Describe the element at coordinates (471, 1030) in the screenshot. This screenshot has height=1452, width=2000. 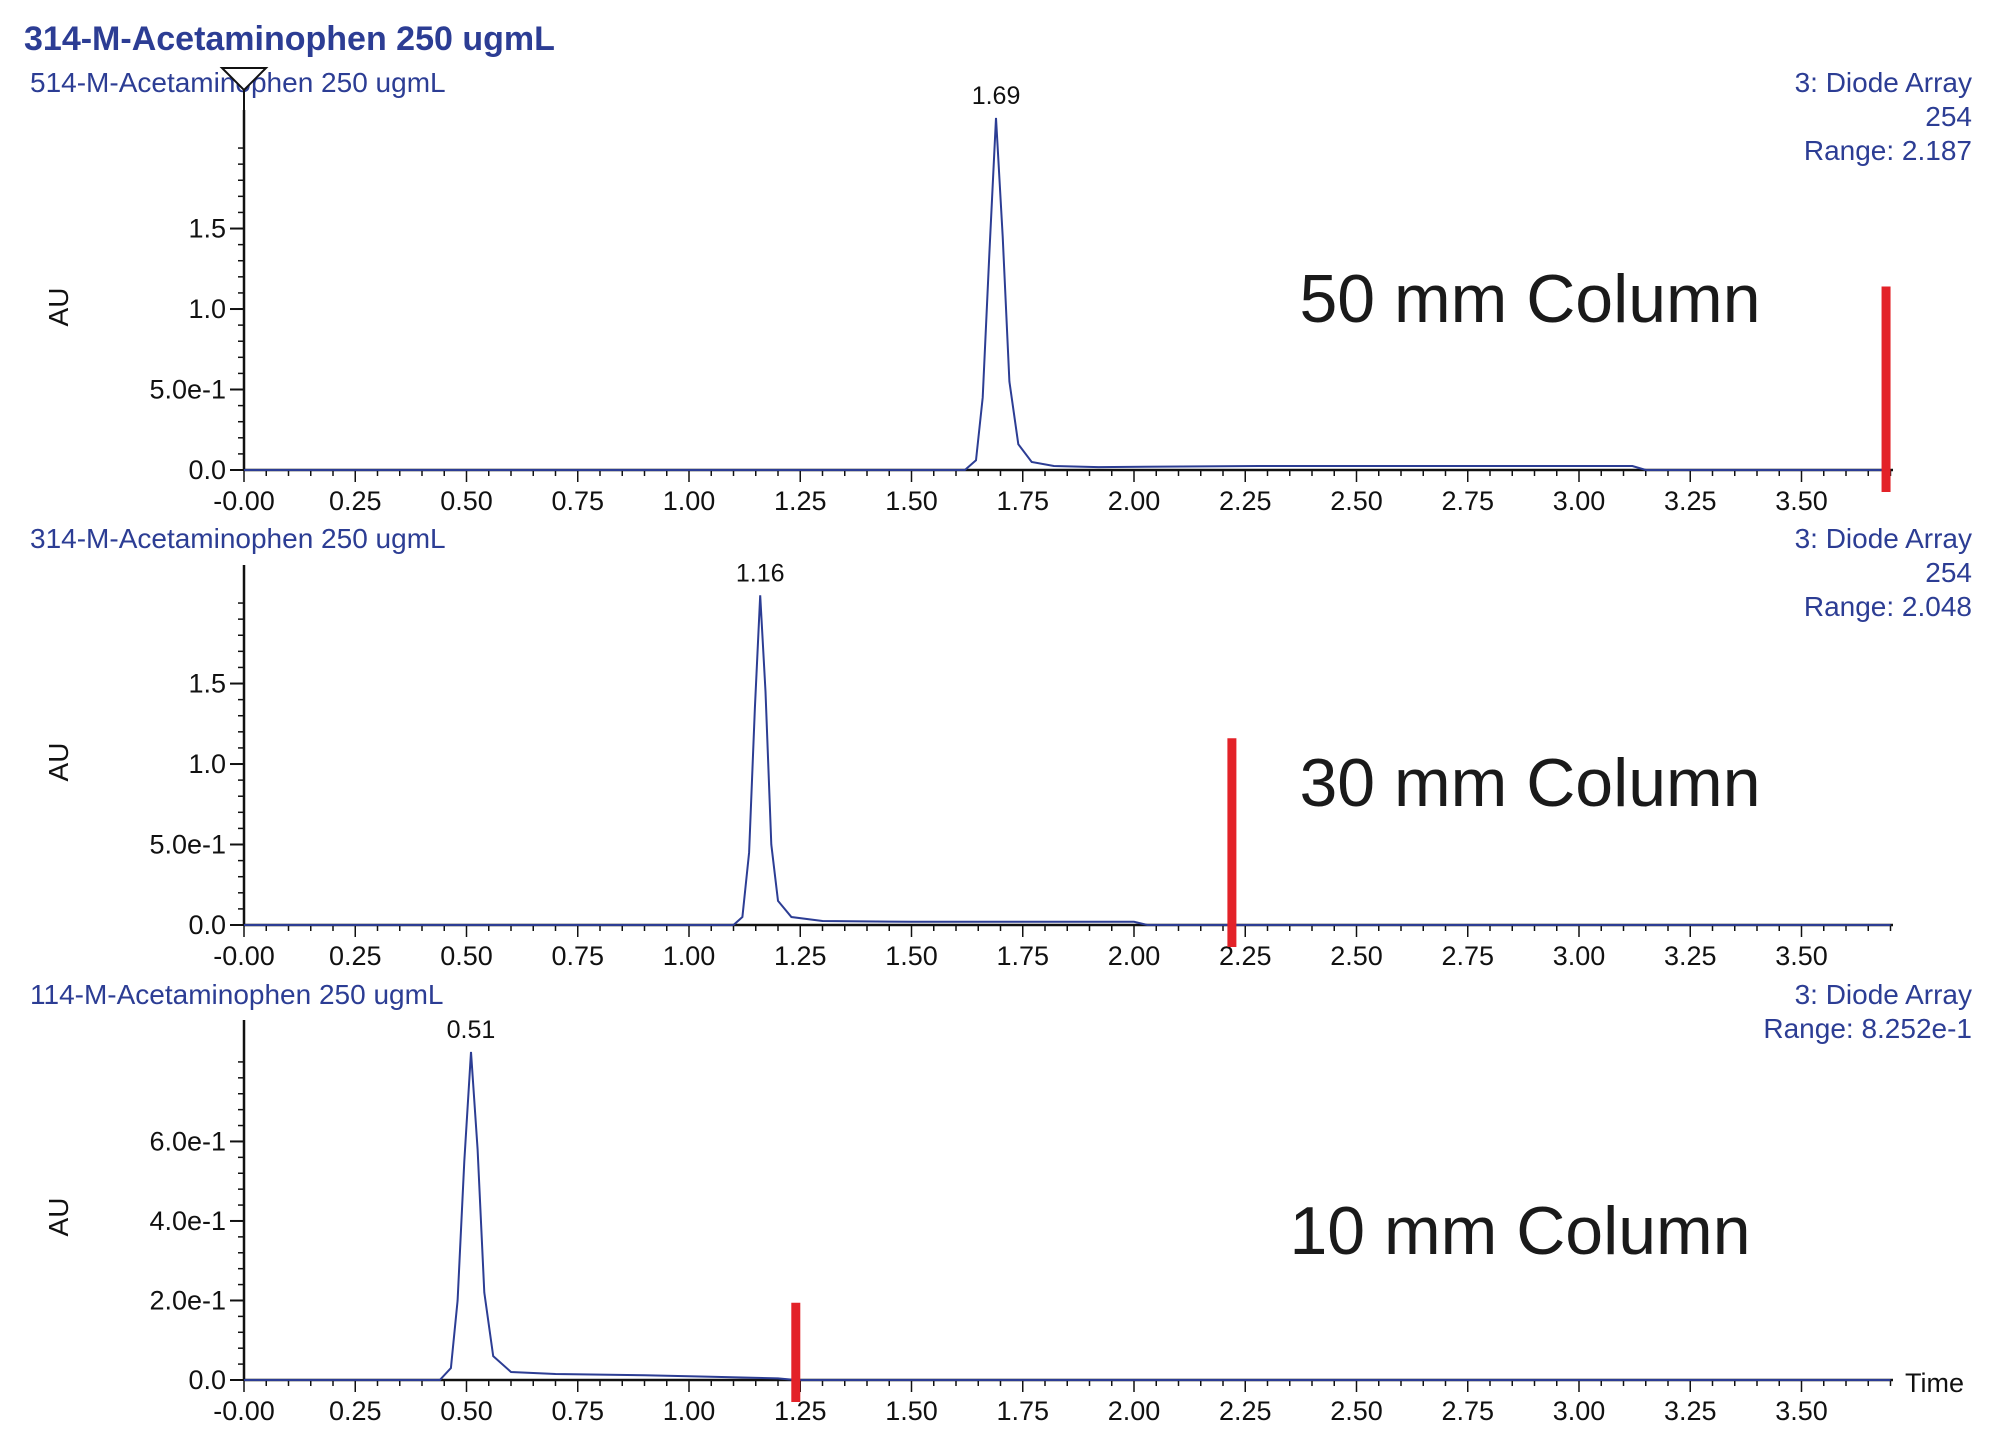
I see `peak-label: 0.51` at that location.